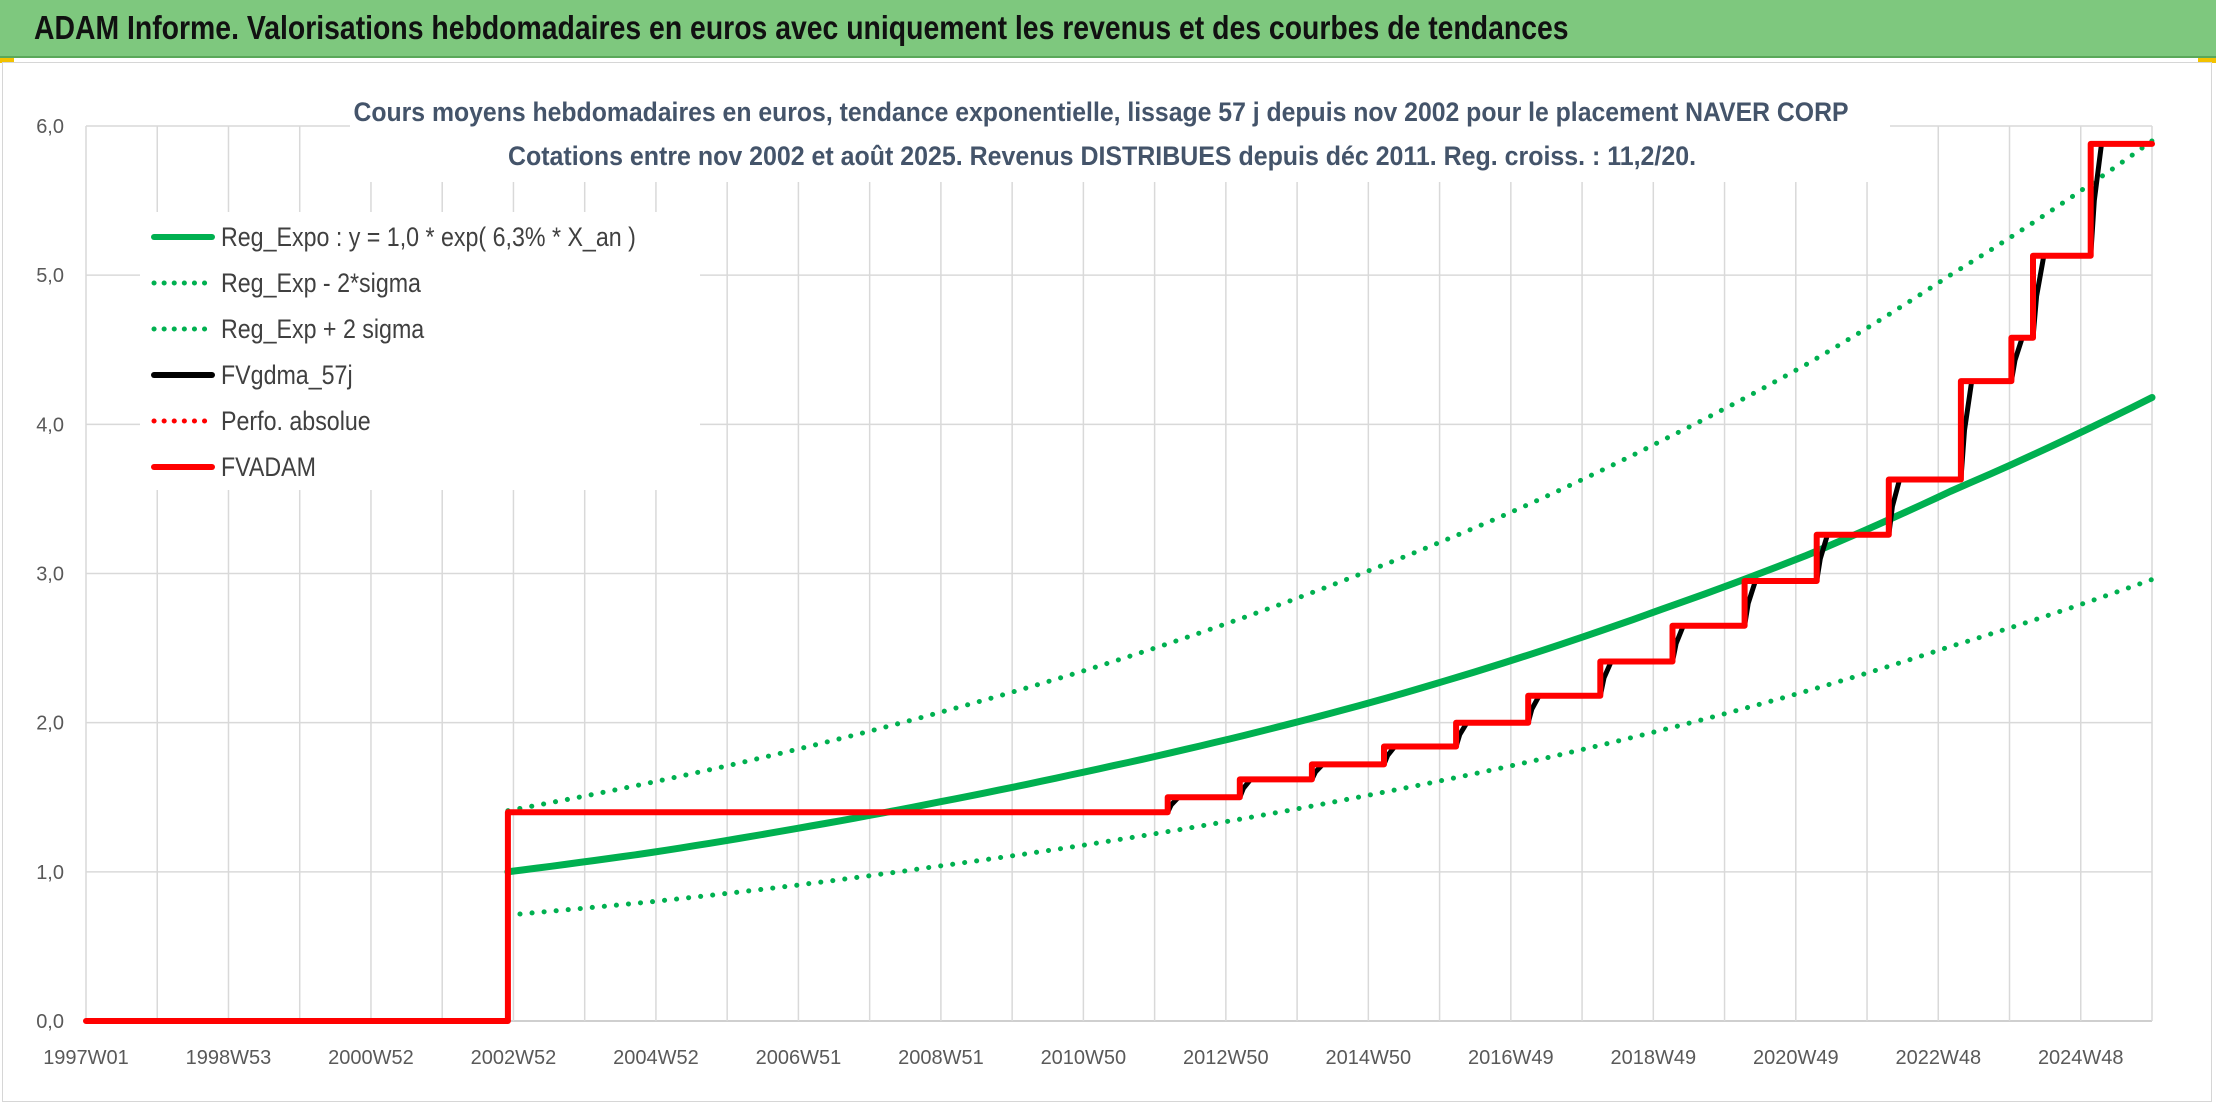  I want to click on chart-title-background, so click(1120, 134).